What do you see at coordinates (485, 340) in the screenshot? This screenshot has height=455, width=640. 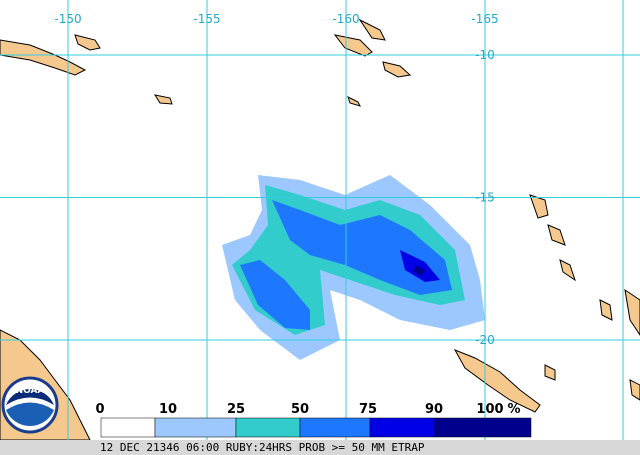 I see `lat-label: -20` at bounding box center [485, 340].